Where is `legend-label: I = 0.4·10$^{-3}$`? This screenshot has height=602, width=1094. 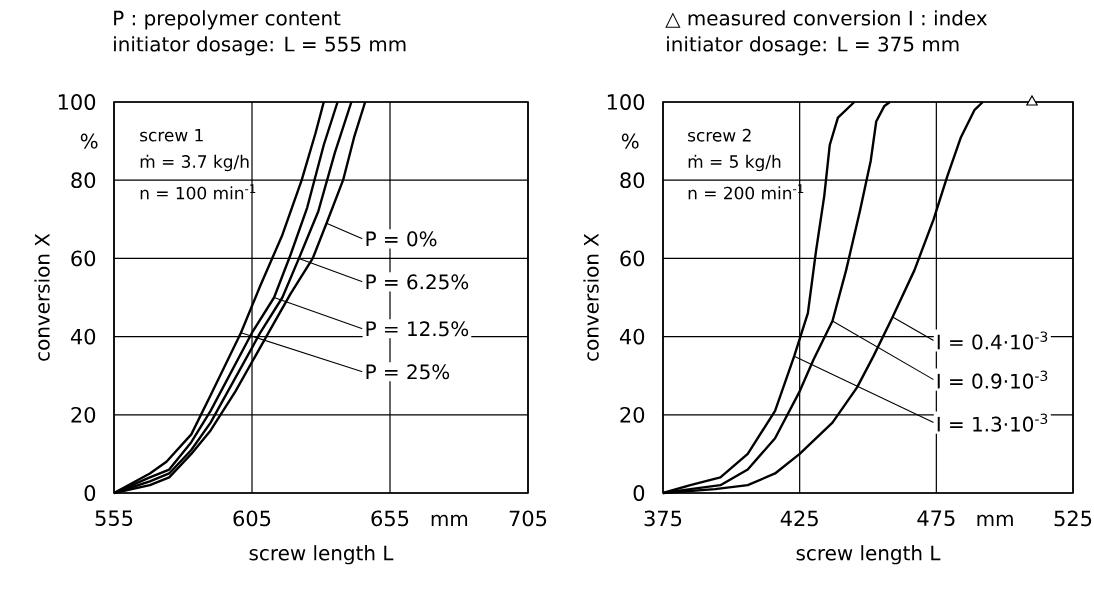
legend-label: I = 0.4·10$^{-3}$ is located at coordinates (992, 340).